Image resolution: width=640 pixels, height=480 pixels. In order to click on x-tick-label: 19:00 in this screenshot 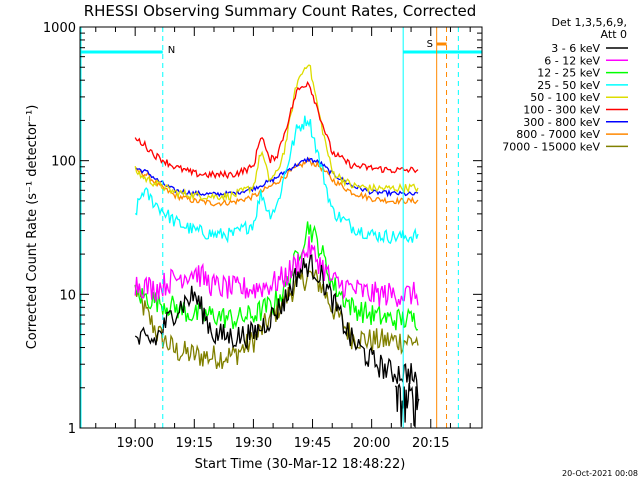, I will do `click(134, 443)`.